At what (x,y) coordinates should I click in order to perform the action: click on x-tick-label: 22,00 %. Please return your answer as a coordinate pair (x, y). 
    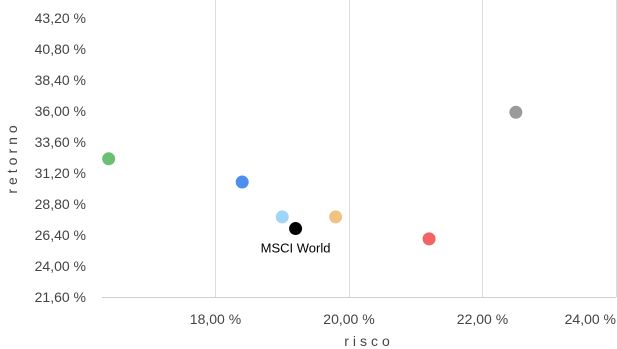
    Looking at the image, I should click on (482, 319).